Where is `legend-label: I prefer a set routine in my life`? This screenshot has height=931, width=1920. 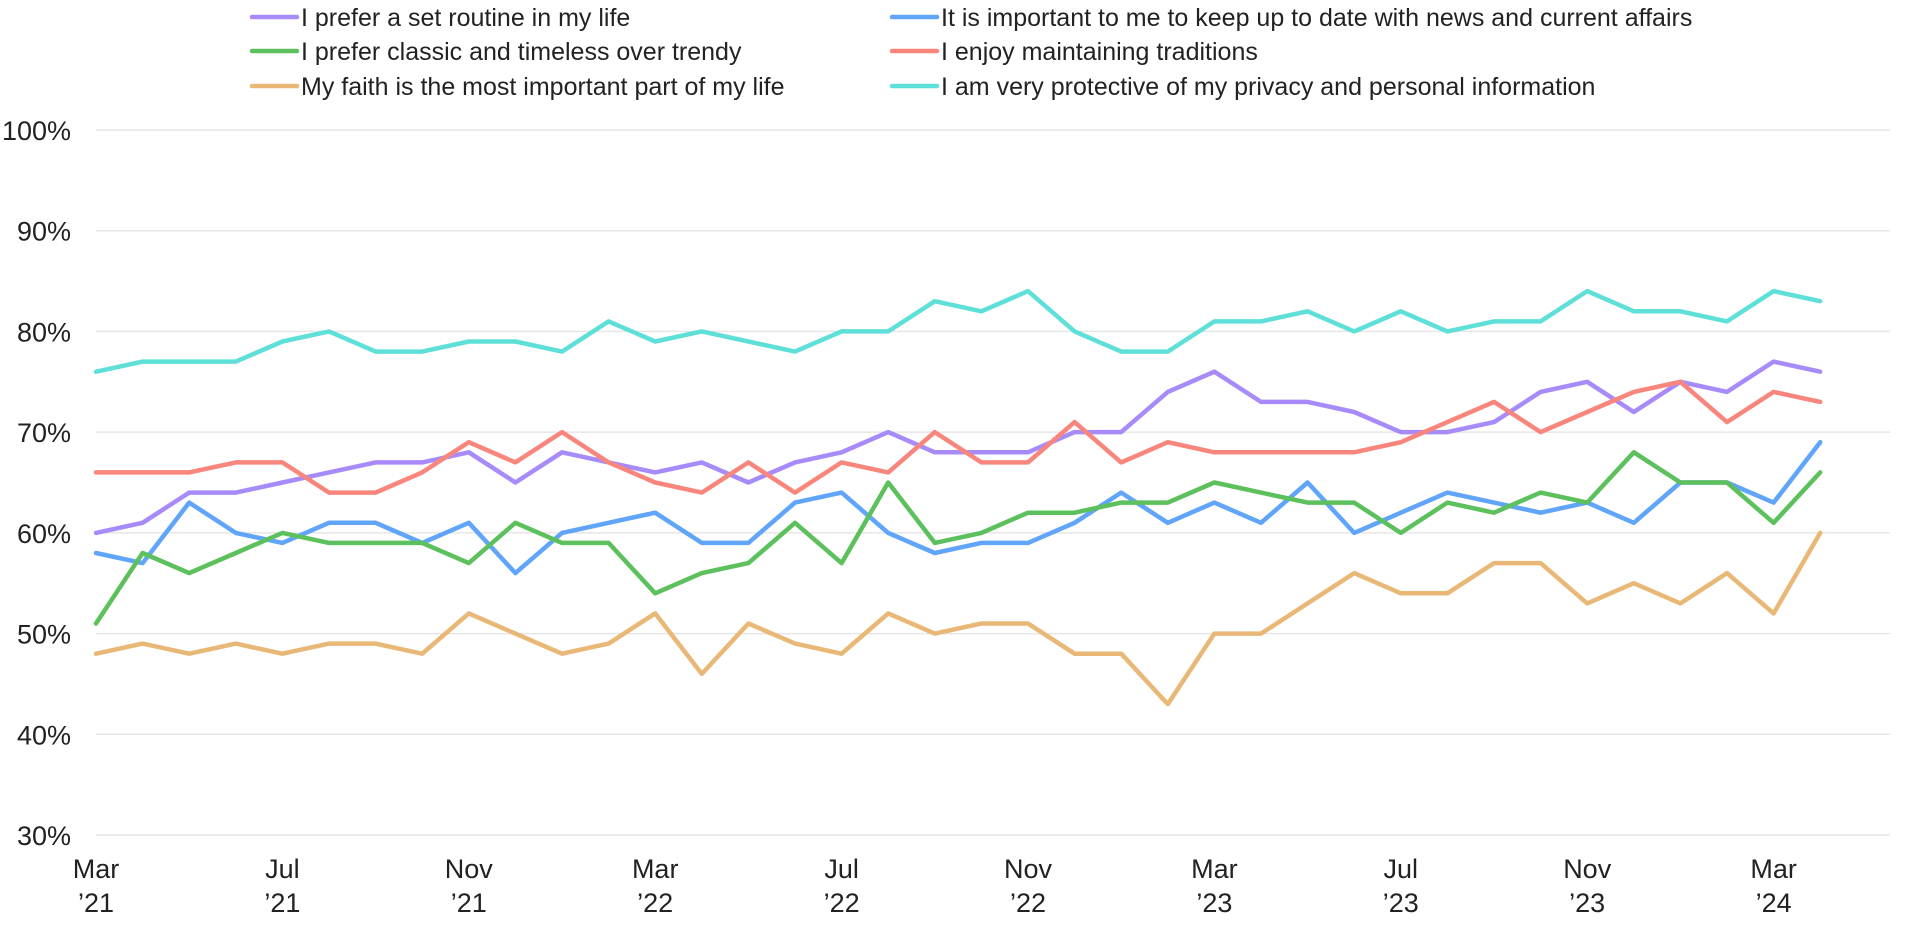 legend-label: I prefer a set routine in my life is located at coordinates (465, 18).